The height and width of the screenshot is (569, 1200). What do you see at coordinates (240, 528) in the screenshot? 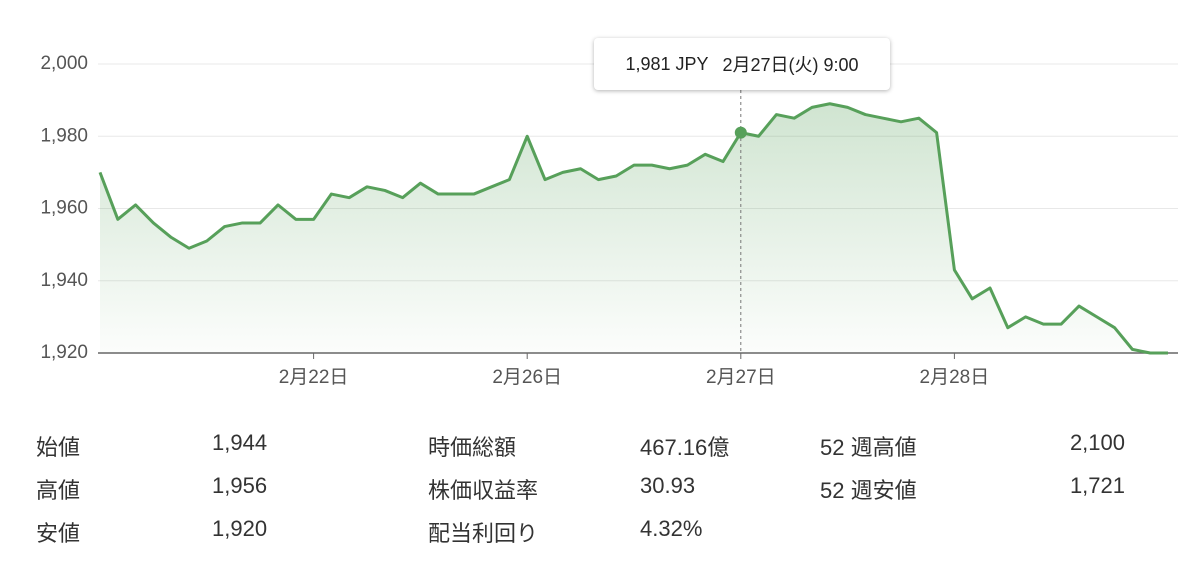
I see `stat-value: 1,920` at bounding box center [240, 528].